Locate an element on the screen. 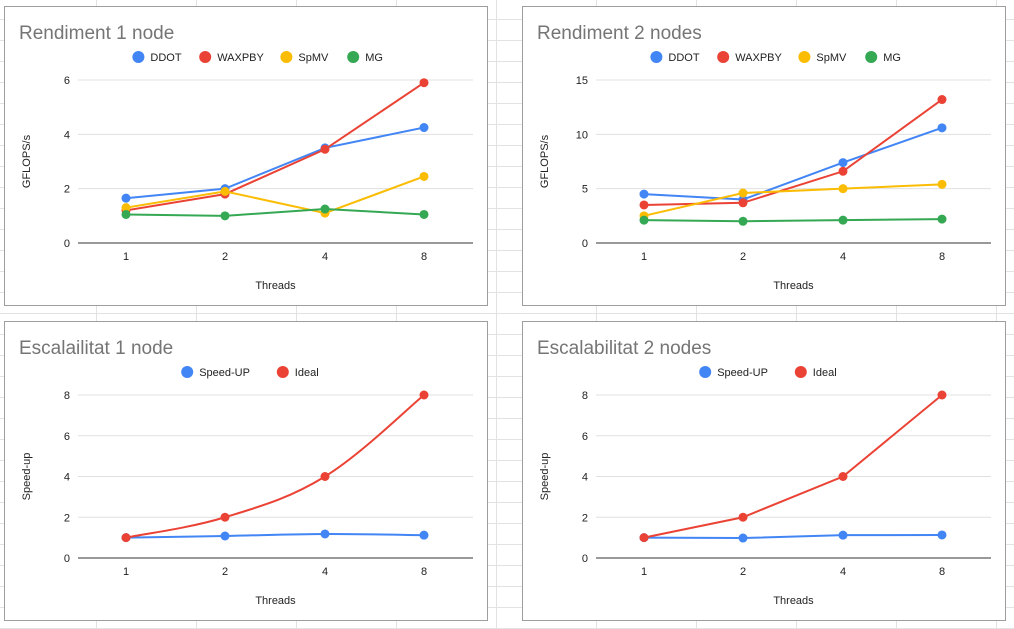 Image resolution: width=1014 pixels, height=629 pixels. series-line-ideal is located at coordinates (793, 466).